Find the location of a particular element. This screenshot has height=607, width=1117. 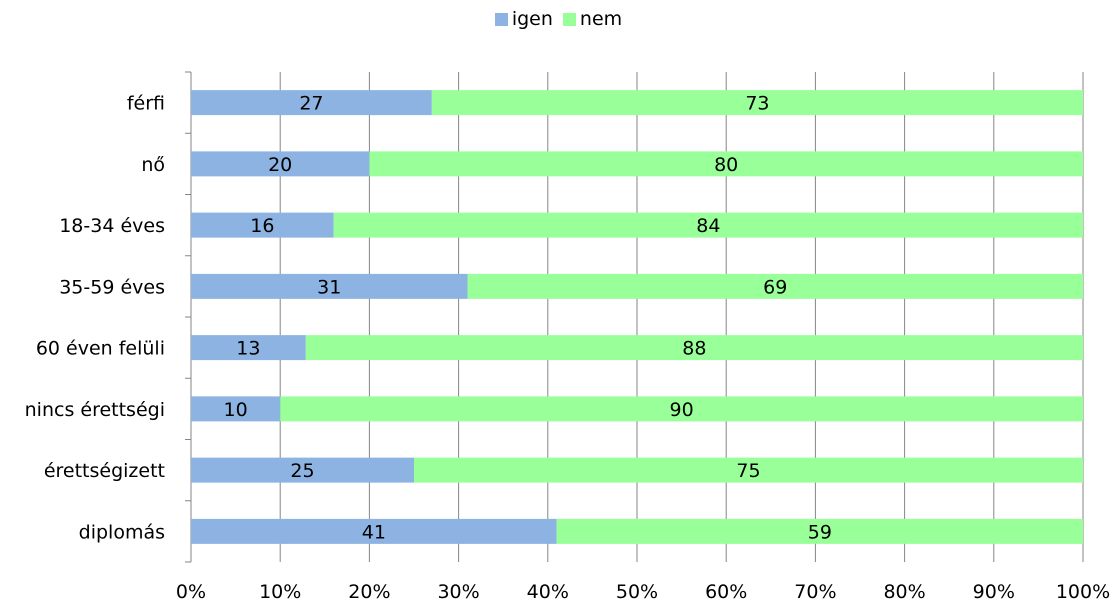

x-tick-label: 50% is located at coordinates (637, 592).